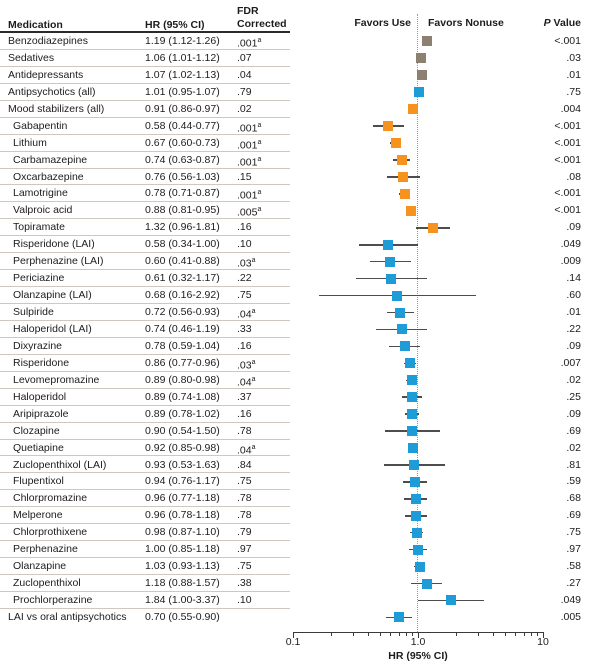 This screenshot has height=669, width=600. Describe the element at coordinates (300, 160) in the screenshot. I see `table-row: Carbamazepine 0.74 (0.63-0.87) .001a <.001` at that location.